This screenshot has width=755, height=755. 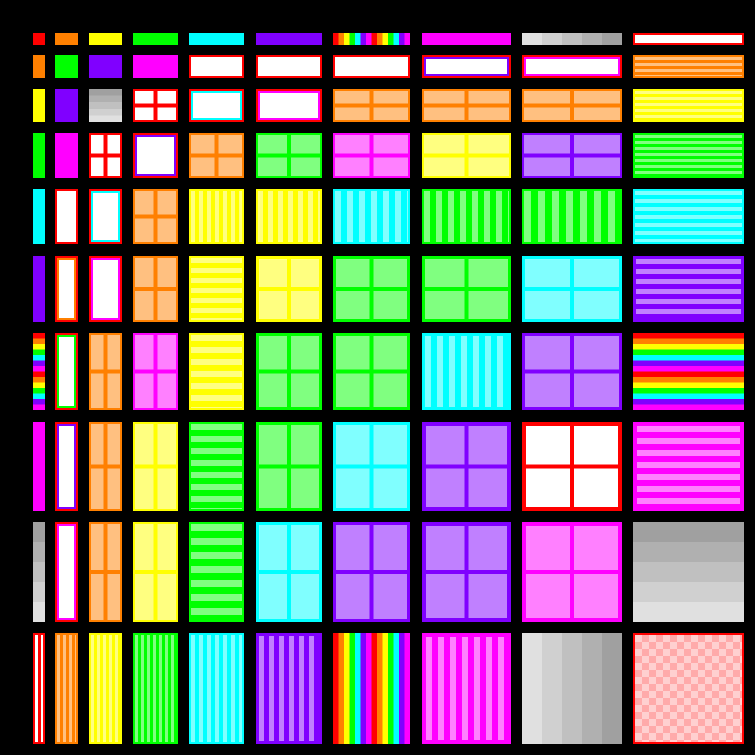 What do you see at coordinates (155, 688) in the screenshot?
I see `tile-r9-c3` at bounding box center [155, 688].